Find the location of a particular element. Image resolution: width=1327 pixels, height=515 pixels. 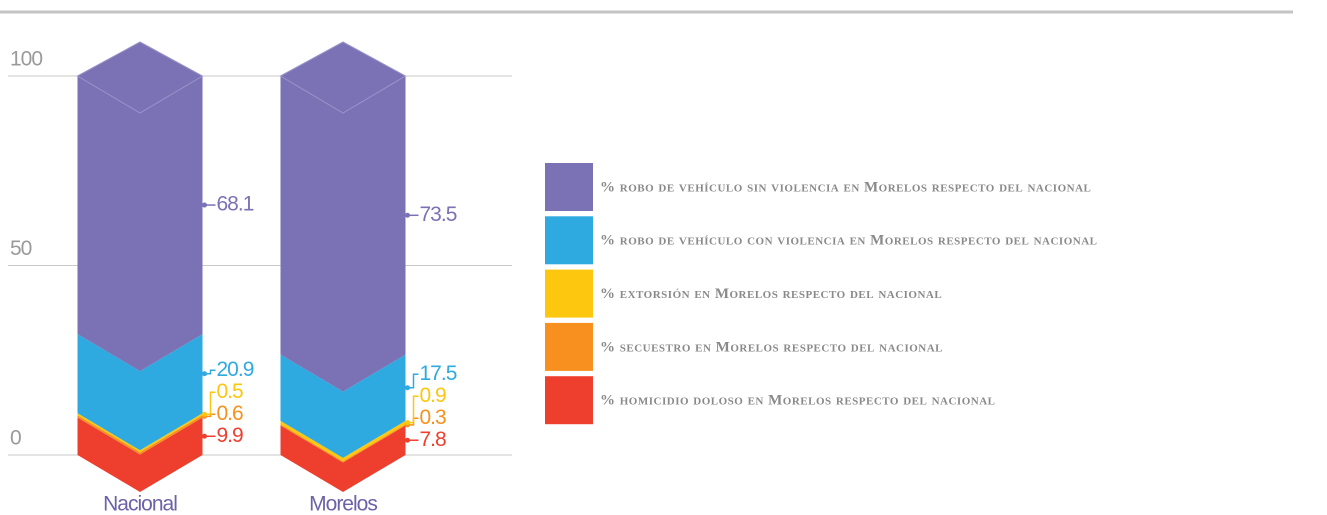

data-label: 0.6 is located at coordinates (230, 413).